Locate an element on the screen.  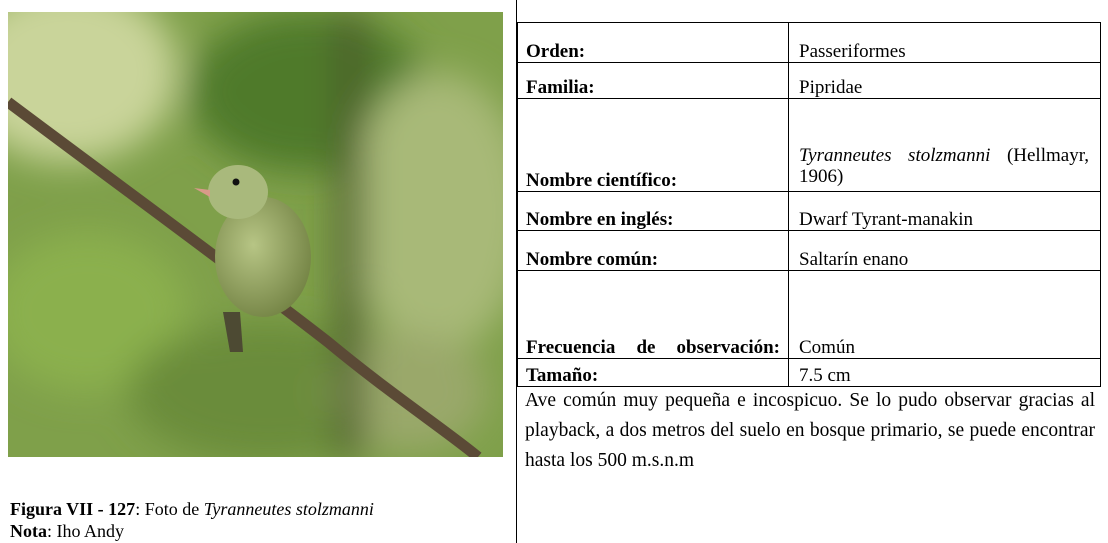
field-value: Común is located at coordinates (944, 314).